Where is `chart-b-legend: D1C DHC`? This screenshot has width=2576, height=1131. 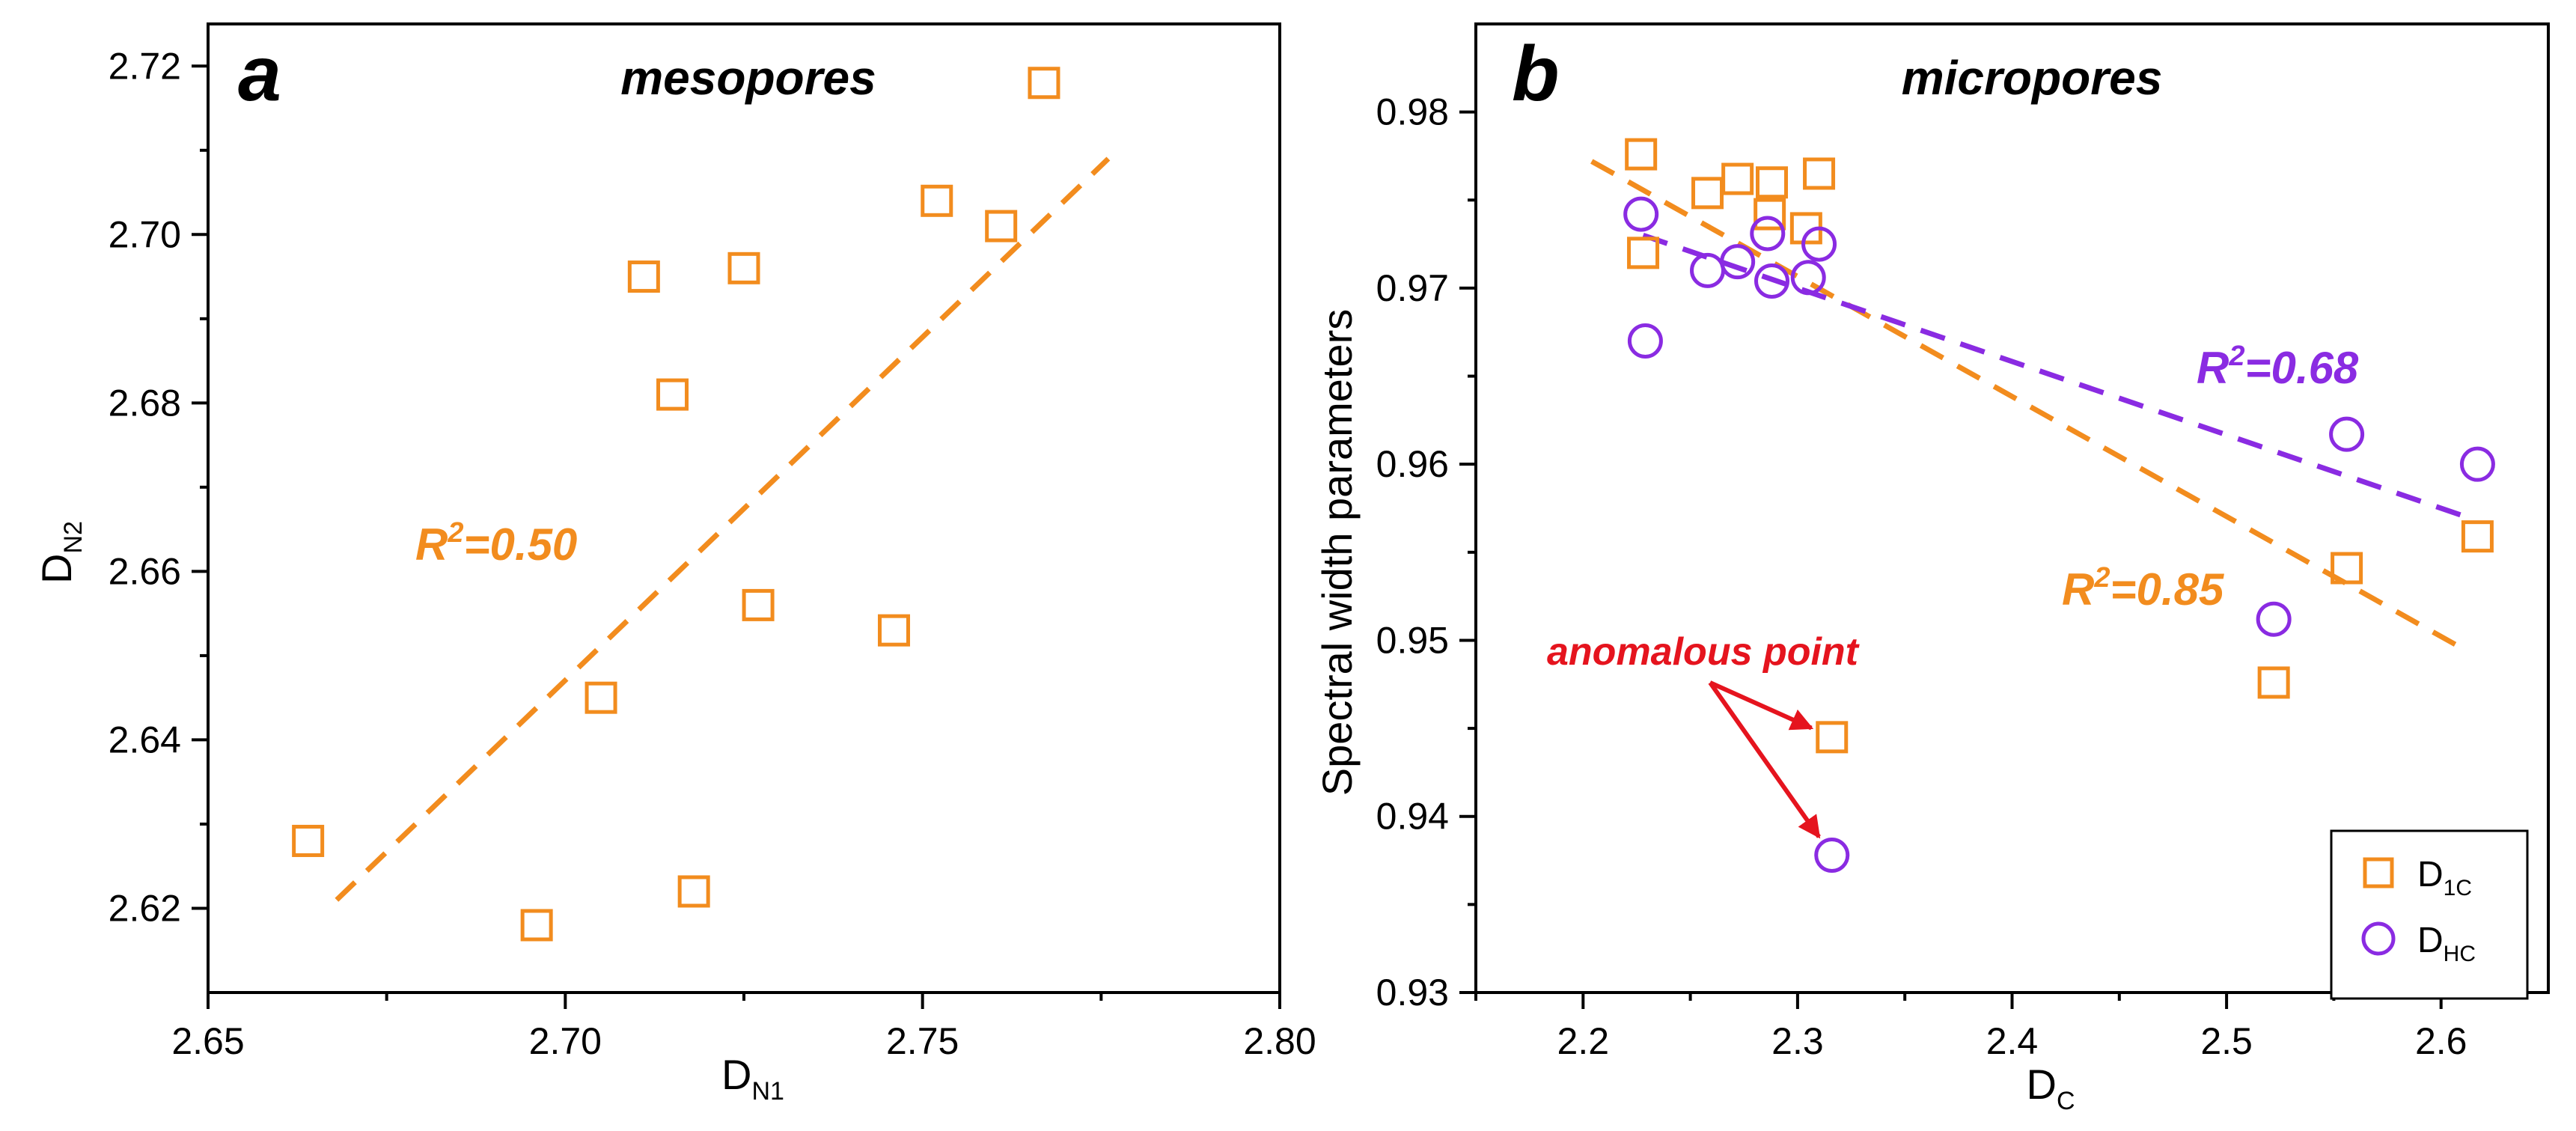
chart-b-legend: D1C DHC is located at coordinates (2429, 915).